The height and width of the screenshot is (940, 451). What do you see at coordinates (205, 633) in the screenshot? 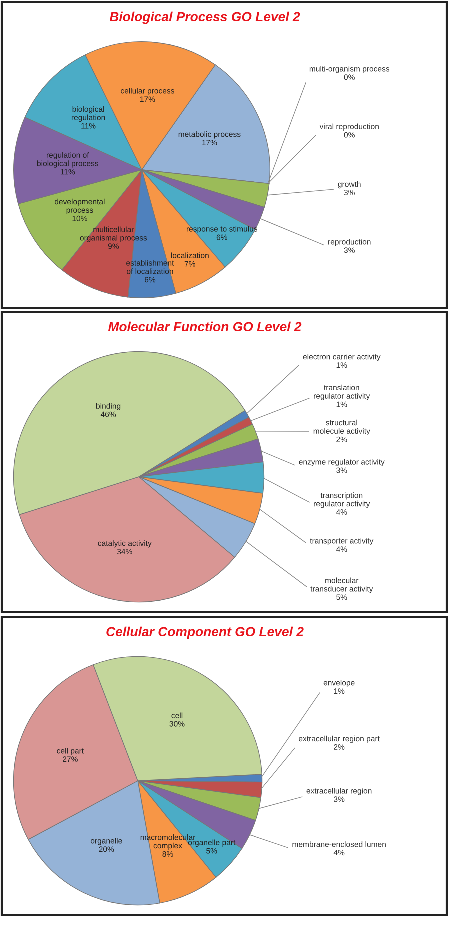
I see `chart-title: Cellular Component GO Level 2` at bounding box center [205, 633].